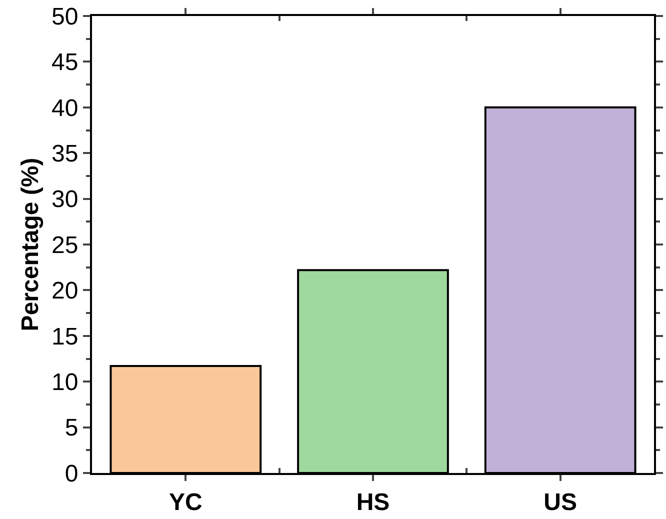 The image size is (666, 519). What do you see at coordinates (64, 108) in the screenshot?
I see `y-tick-label: 40` at bounding box center [64, 108].